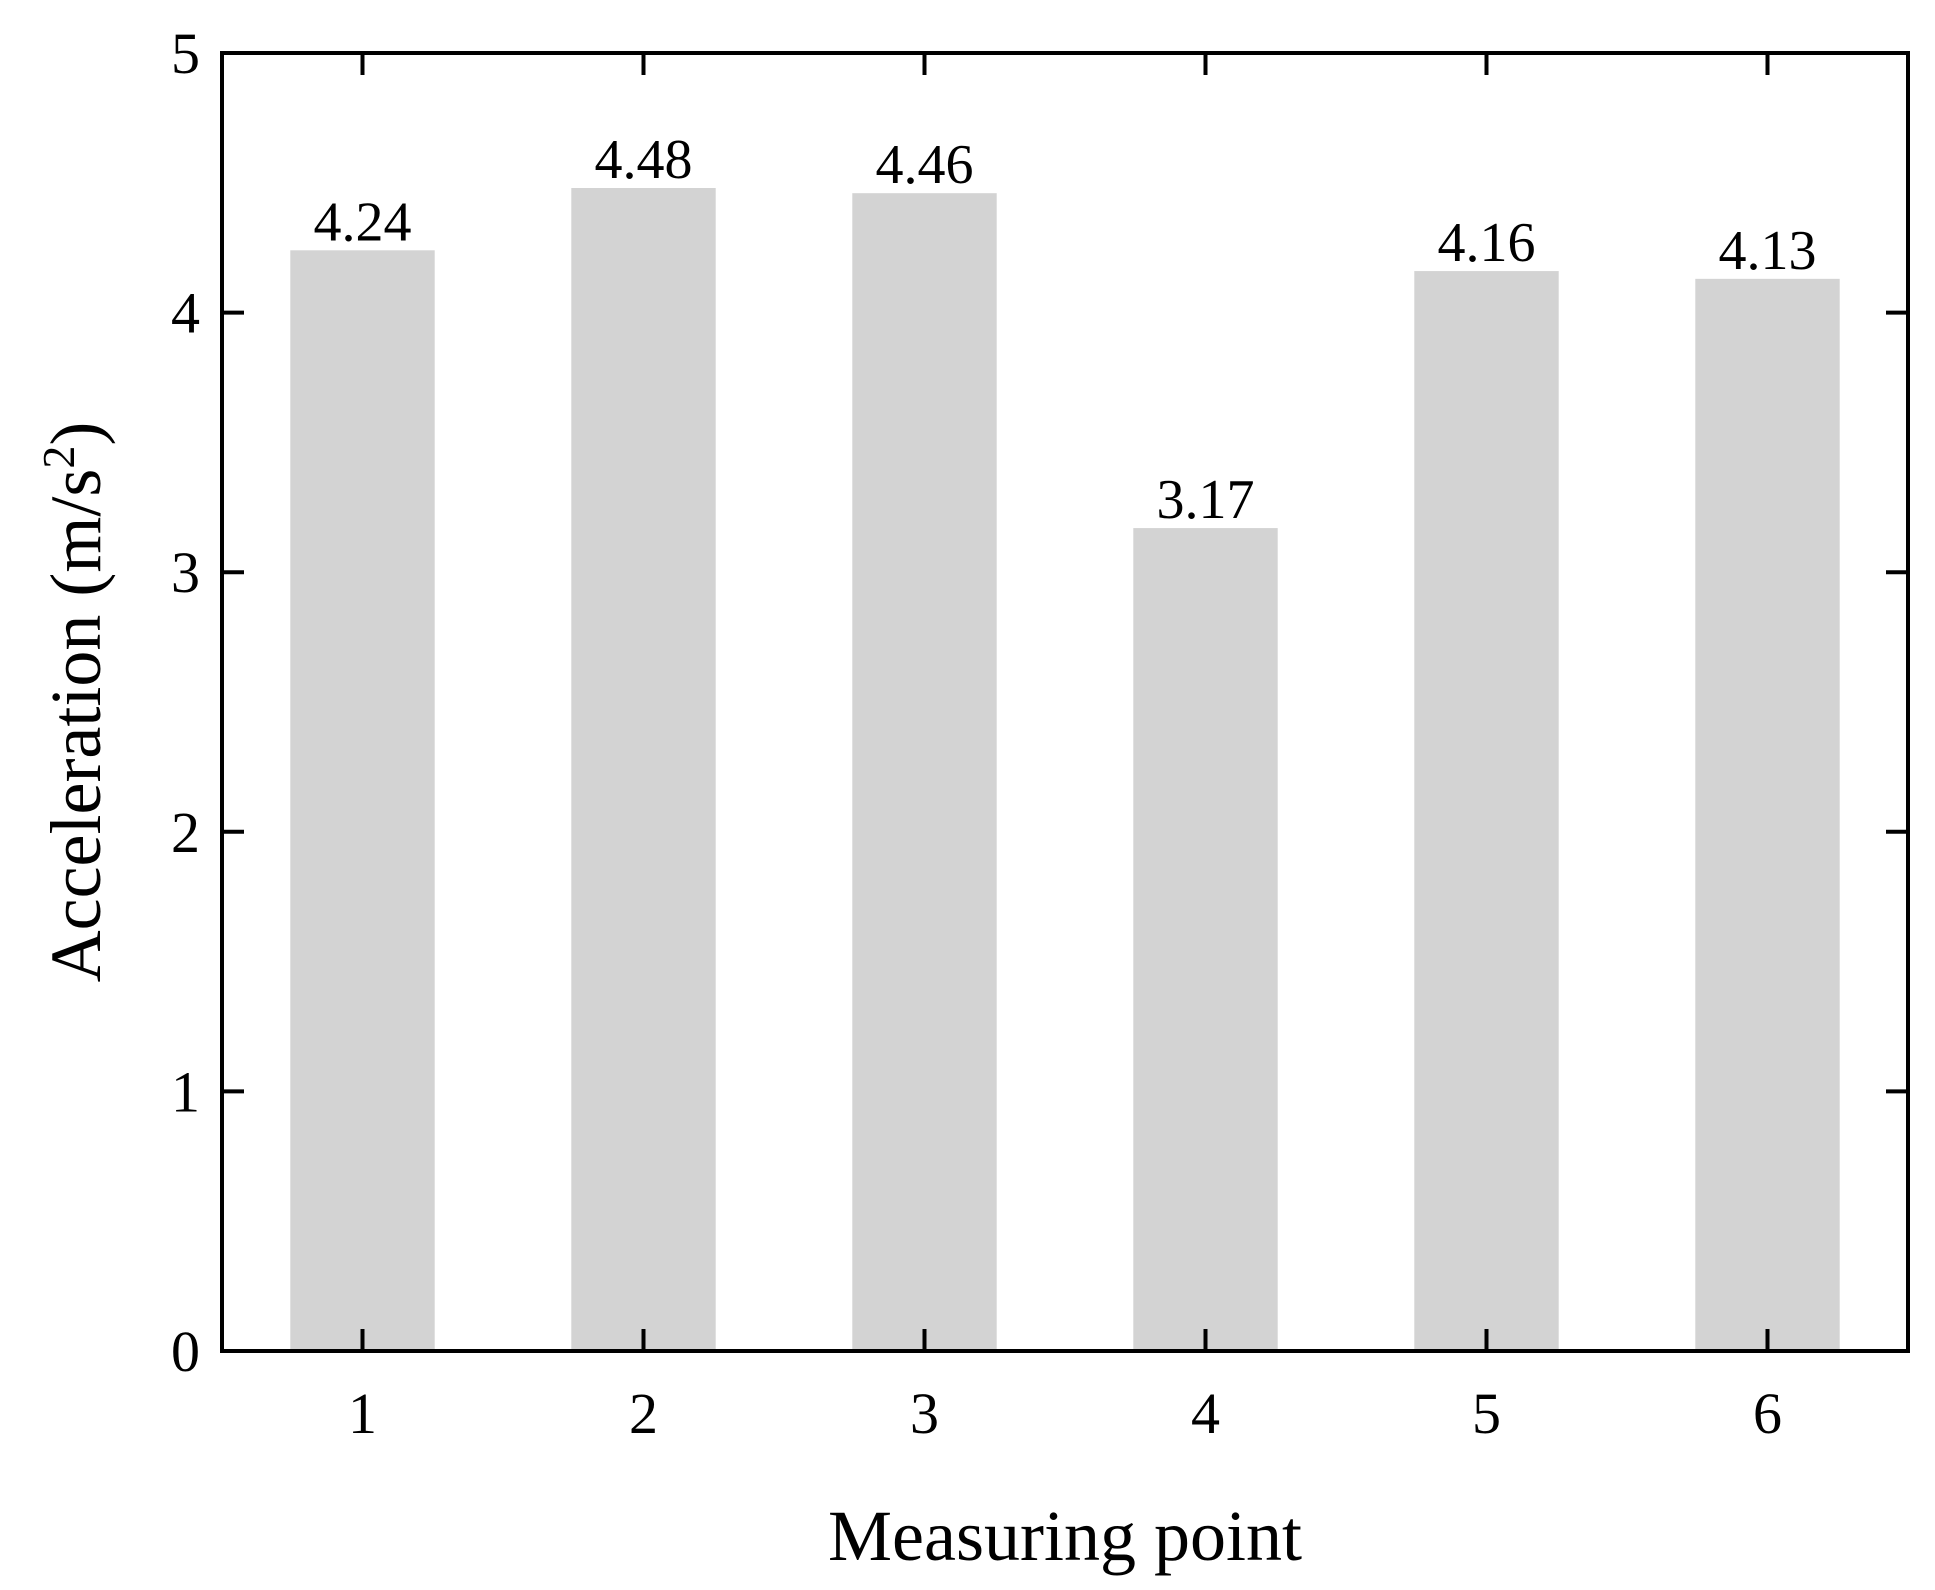  What do you see at coordinates (1486, 1413) in the screenshot?
I see `x-tick-label-5: 5` at bounding box center [1486, 1413].